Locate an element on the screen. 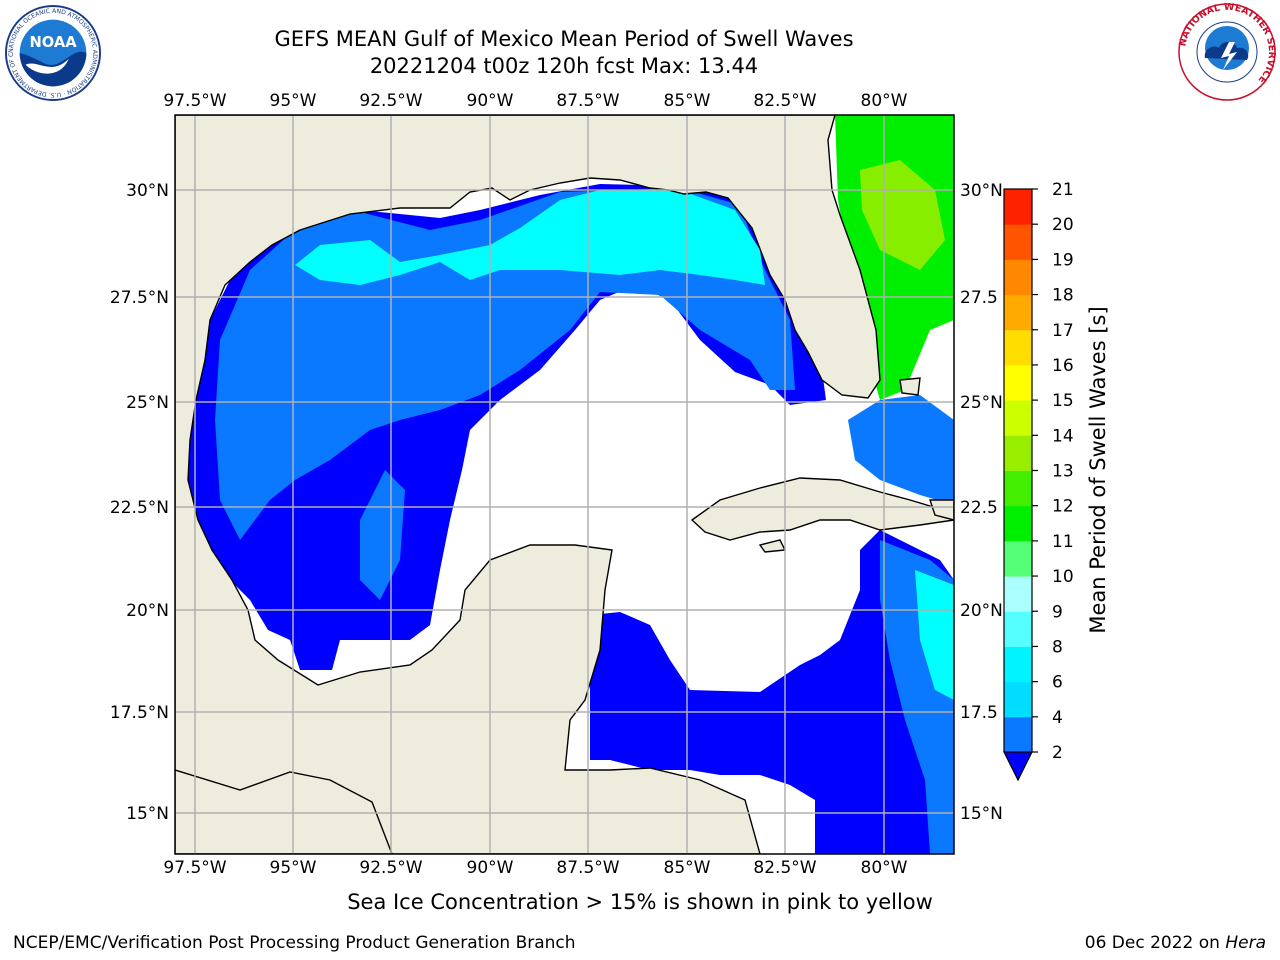  chart-subtitle: 20221204 t00z 120h fcst Max: 13.44 is located at coordinates (564, 66).